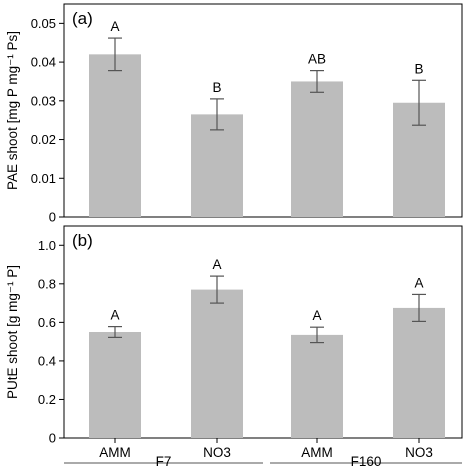 The width and height of the screenshot is (474, 470). What do you see at coordinates (317, 59) in the screenshot?
I see `significance-letter-a-2: AB` at bounding box center [317, 59].